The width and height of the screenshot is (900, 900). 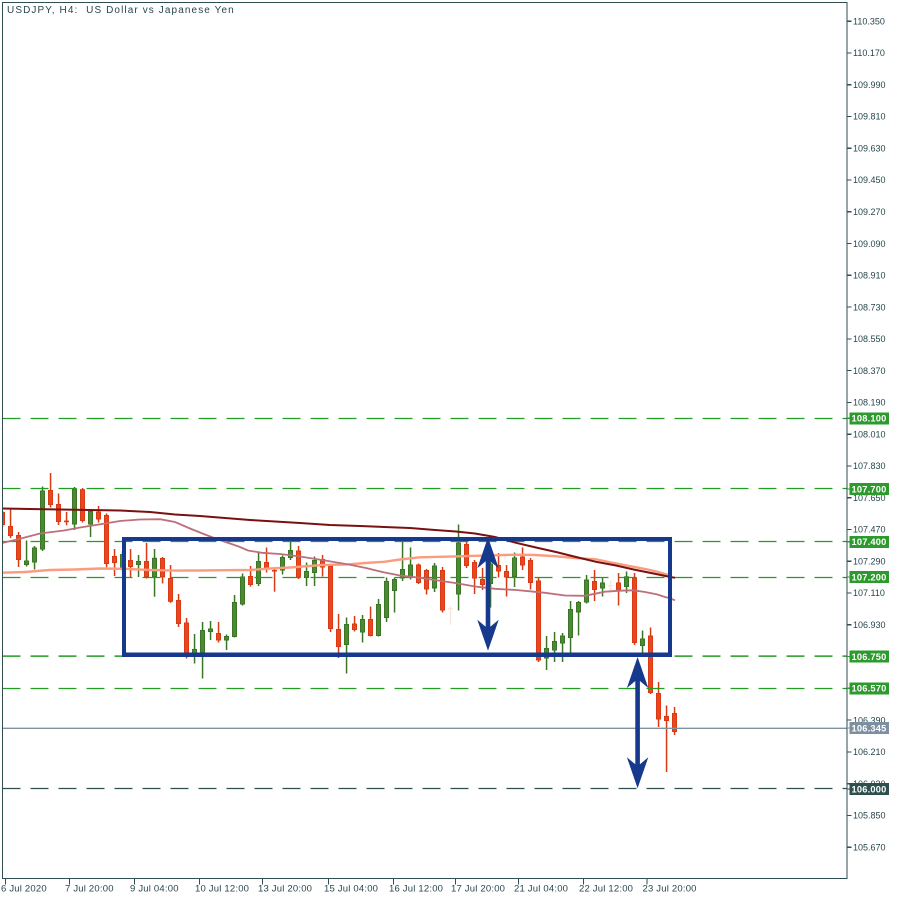 What do you see at coordinates (869, 371) in the screenshot?
I see `svg-text: 108.370` at bounding box center [869, 371].